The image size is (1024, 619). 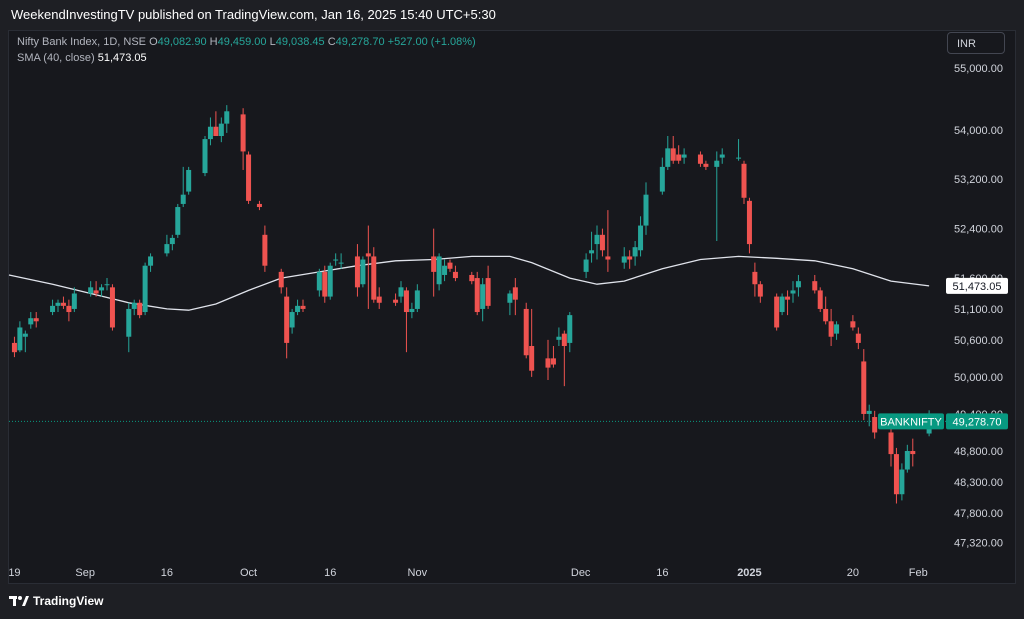 I want to click on last-price-tag-label: 49,278.70, so click(x=977, y=422).